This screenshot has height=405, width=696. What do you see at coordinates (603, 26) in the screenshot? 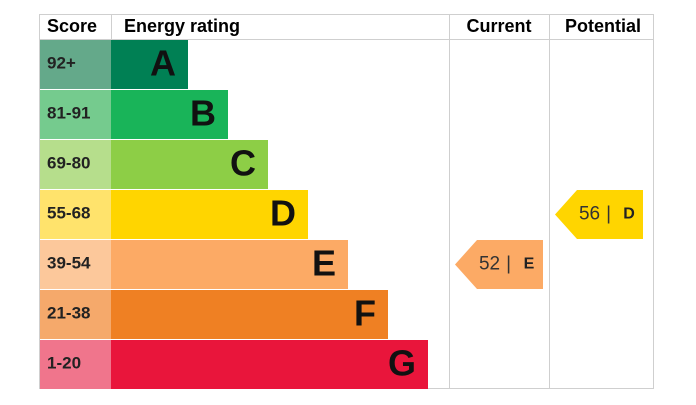
I see `header-potential: Potential` at bounding box center [603, 26].